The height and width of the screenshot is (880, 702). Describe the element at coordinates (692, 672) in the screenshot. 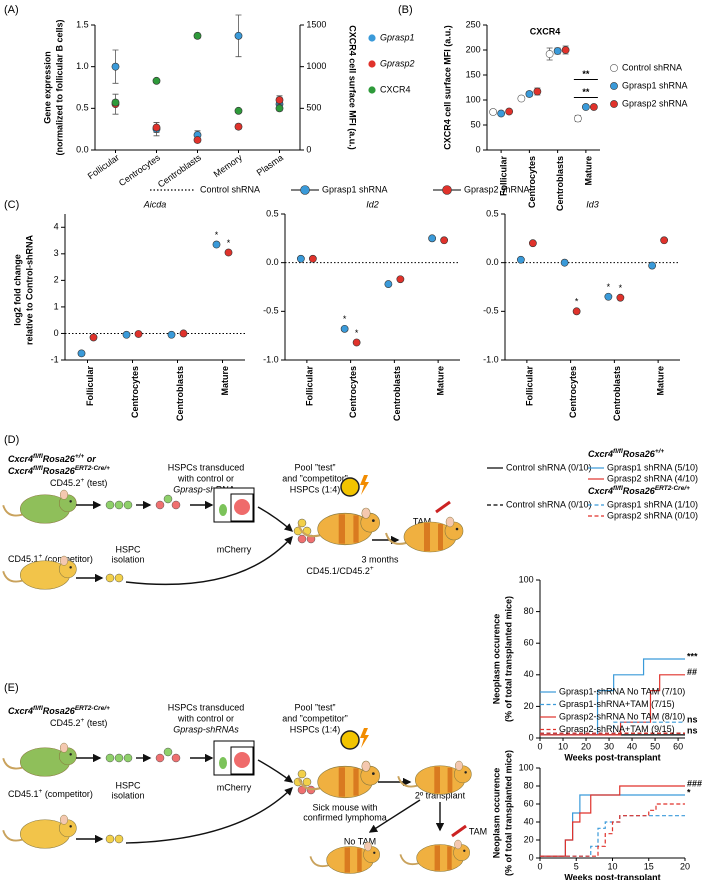

I see `annotation: ##` at that location.